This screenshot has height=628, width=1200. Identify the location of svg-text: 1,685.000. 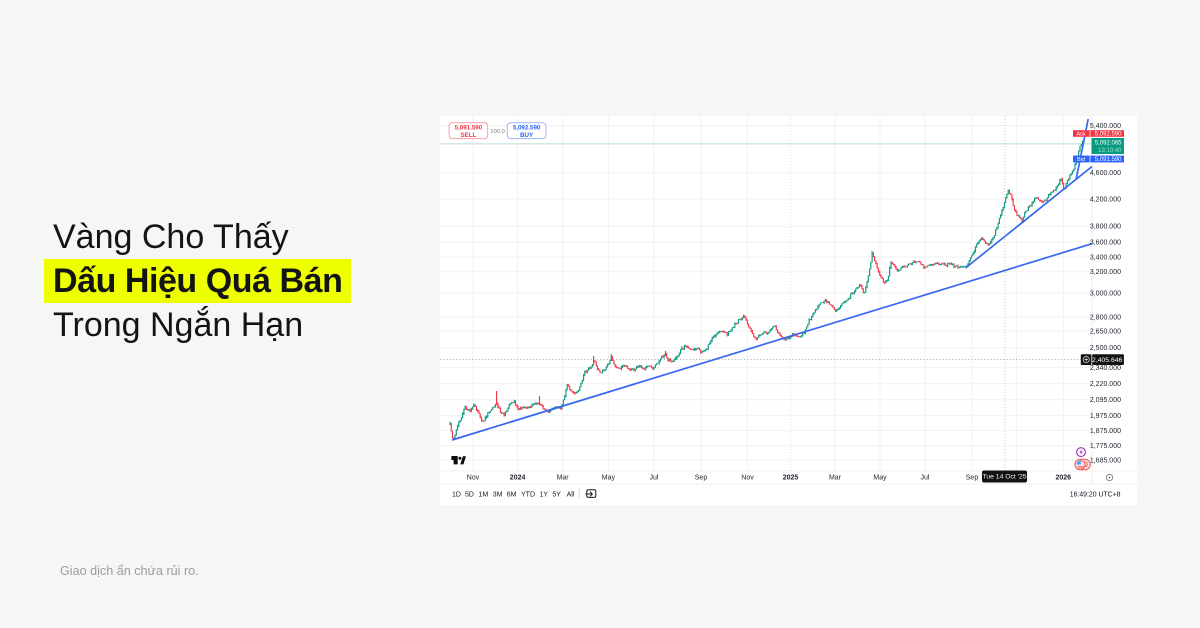
(1105, 460).